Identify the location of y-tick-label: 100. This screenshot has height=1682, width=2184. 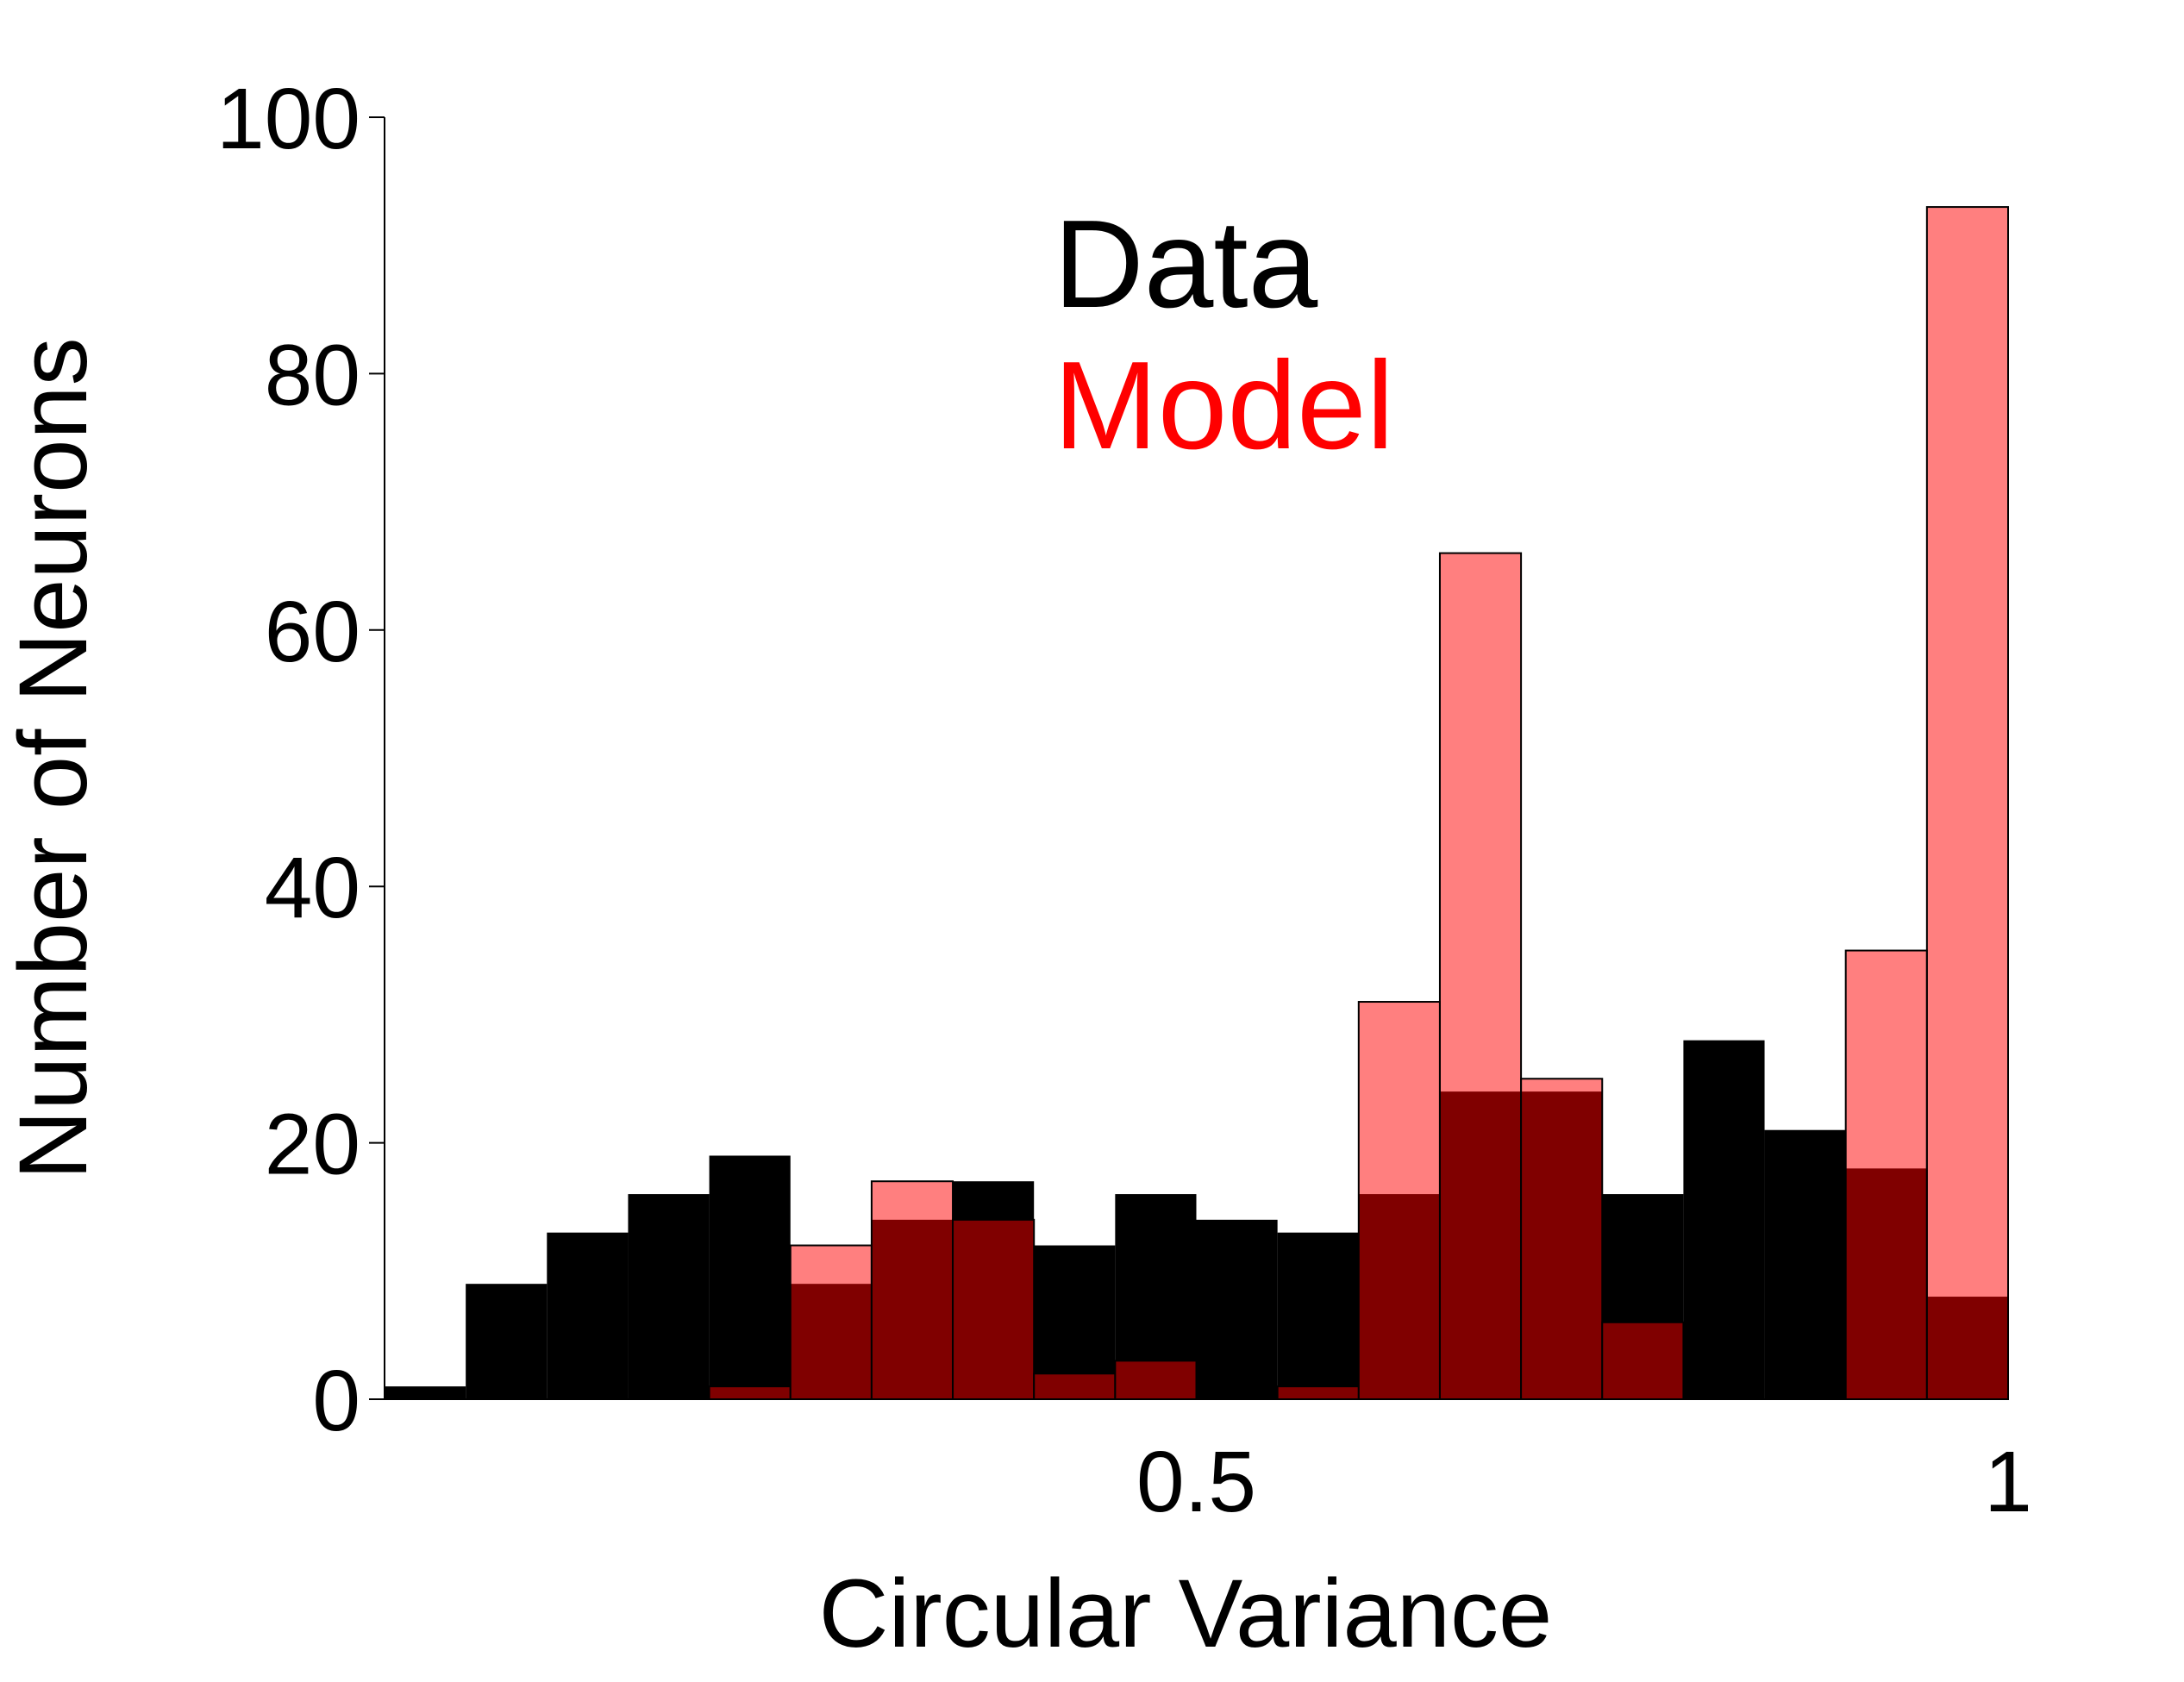
(288, 119).